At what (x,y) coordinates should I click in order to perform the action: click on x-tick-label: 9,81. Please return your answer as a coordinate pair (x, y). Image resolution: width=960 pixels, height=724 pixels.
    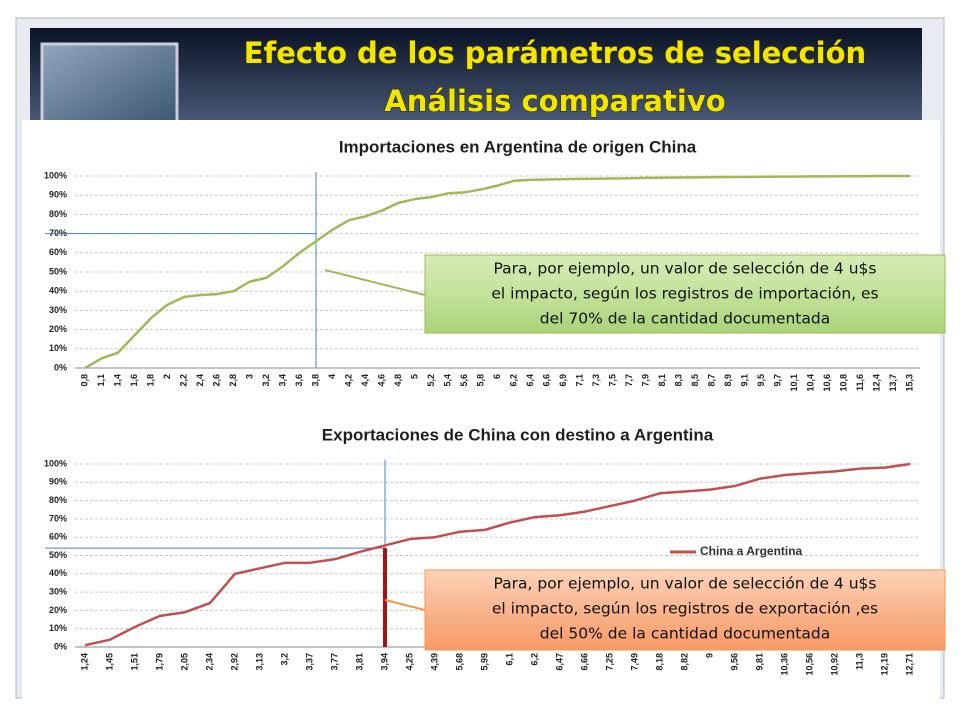
    Looking at the image, I should click on (759, 662).